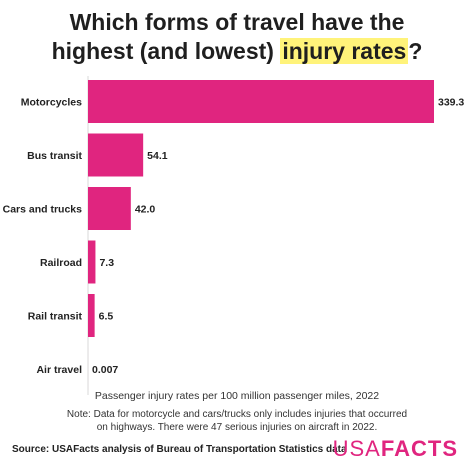 The image size is (474, 474). What do you see at coordinates (106, 317) in the screenshot?
I see `value-label-rail-transit: 6.5` at bounding box center [106, 317].